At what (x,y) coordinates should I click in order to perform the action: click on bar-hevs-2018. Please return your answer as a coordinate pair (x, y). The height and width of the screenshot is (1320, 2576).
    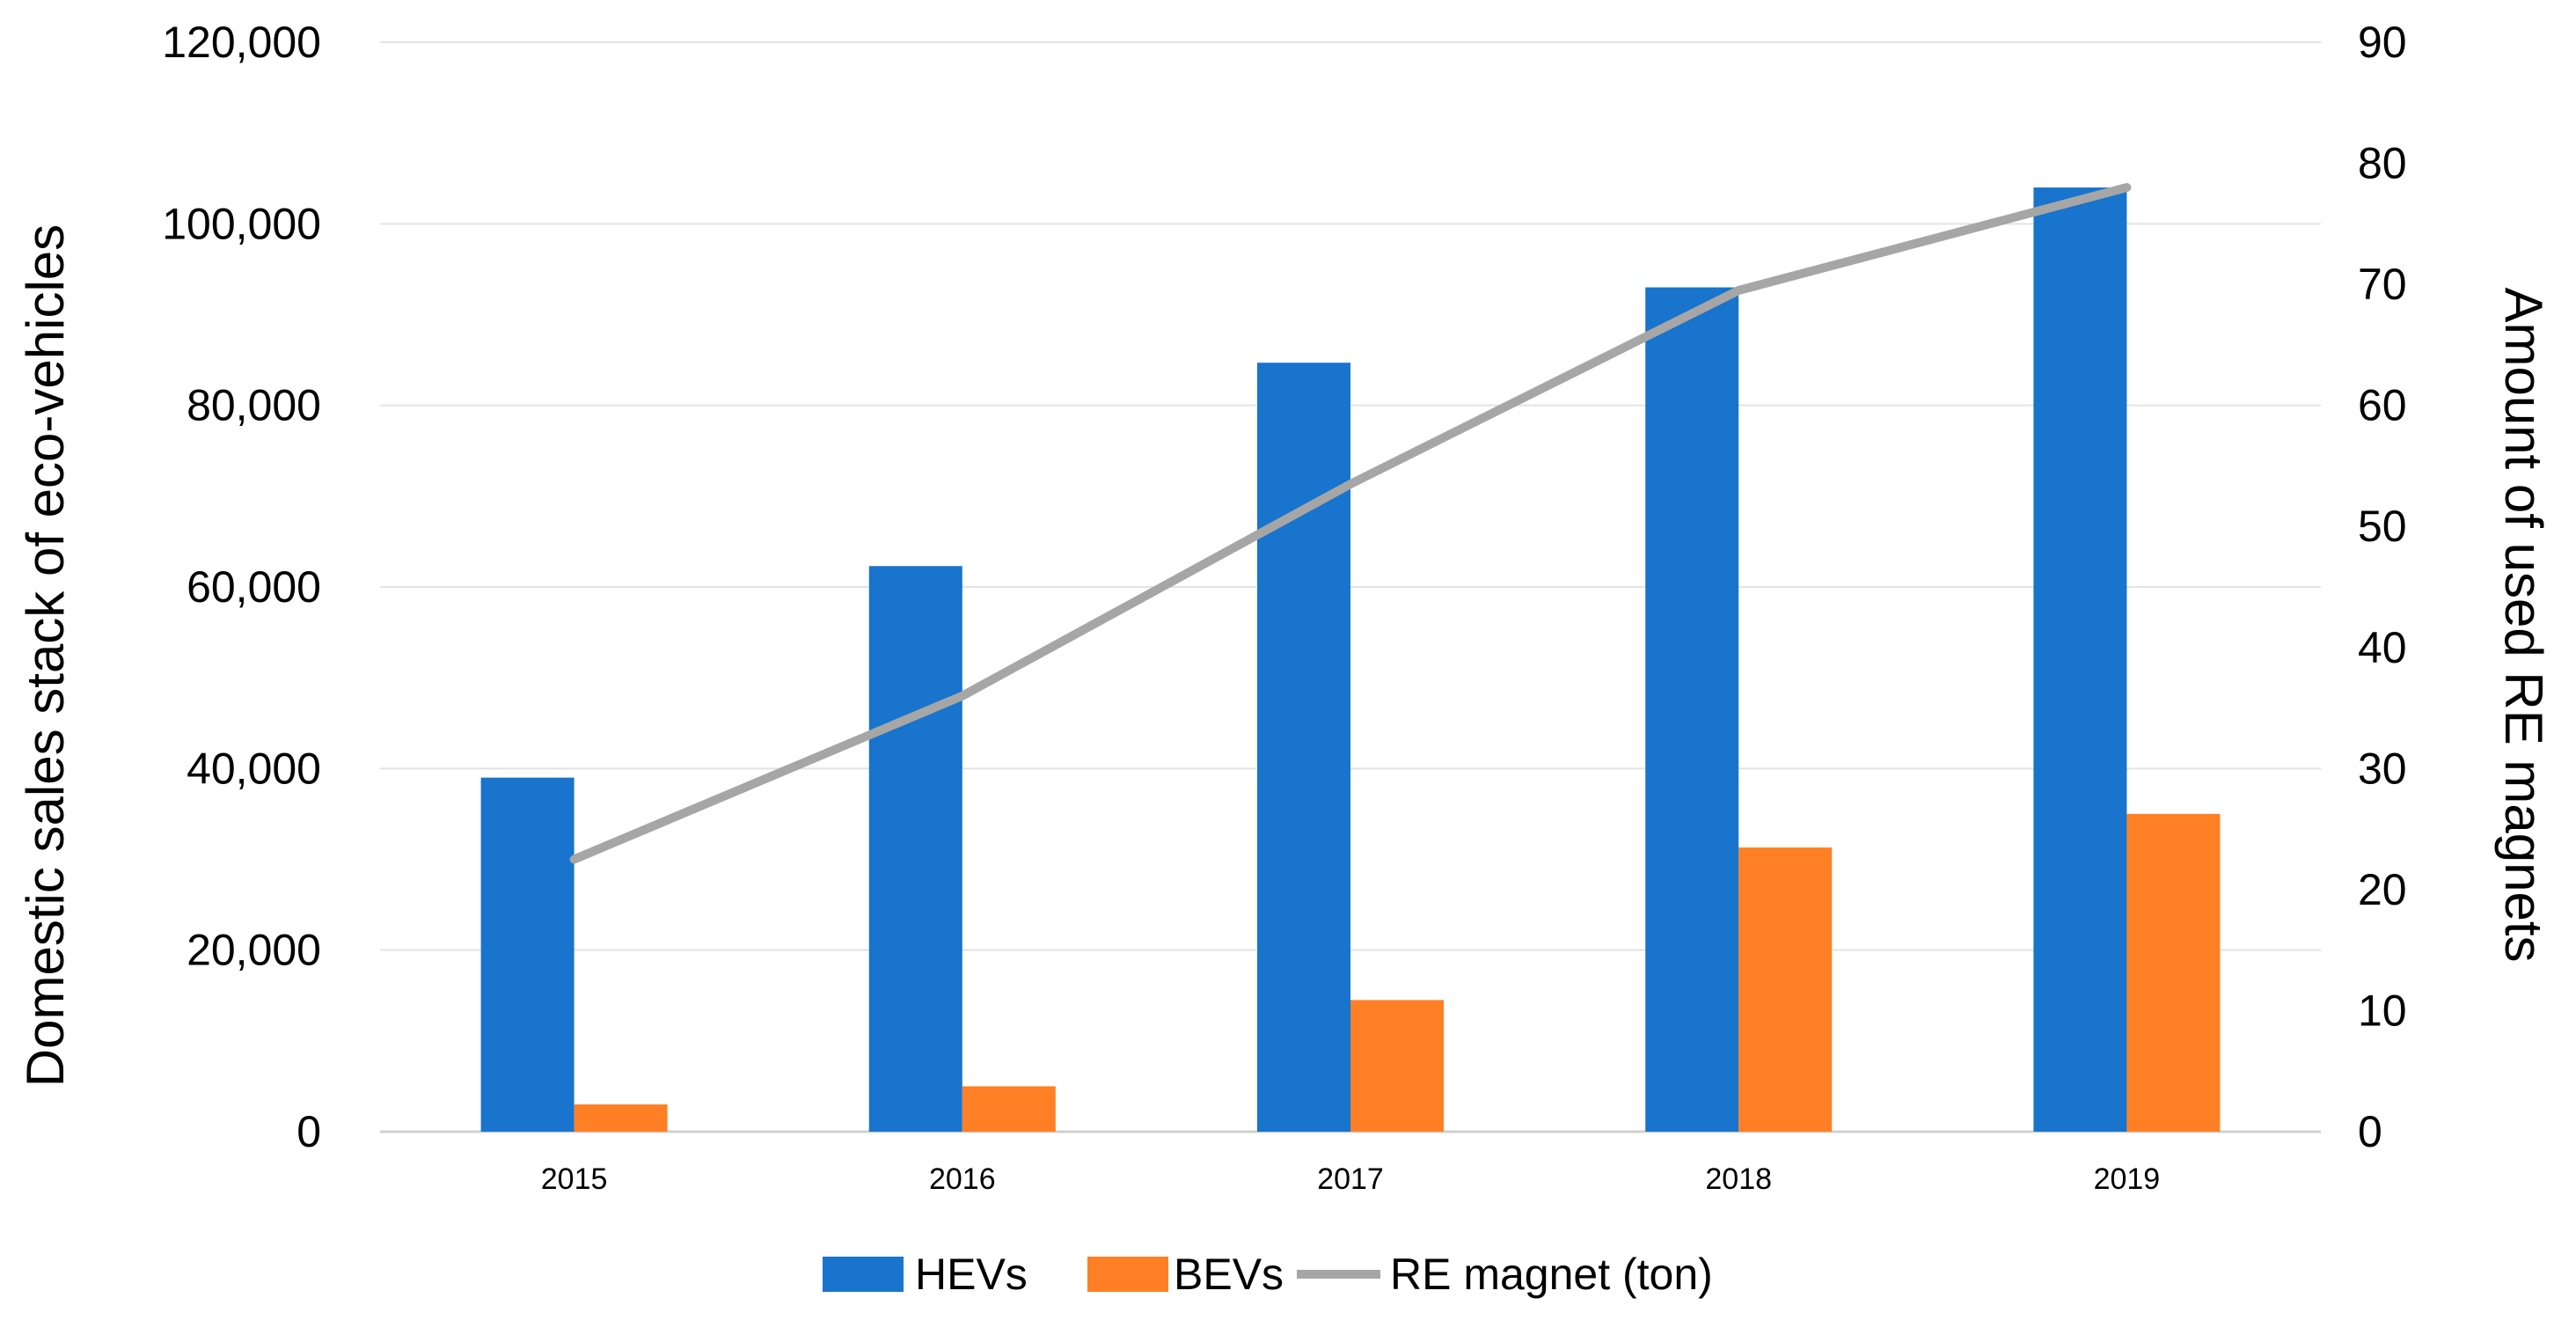
    Looking at the image, I should click on (1691, 710).